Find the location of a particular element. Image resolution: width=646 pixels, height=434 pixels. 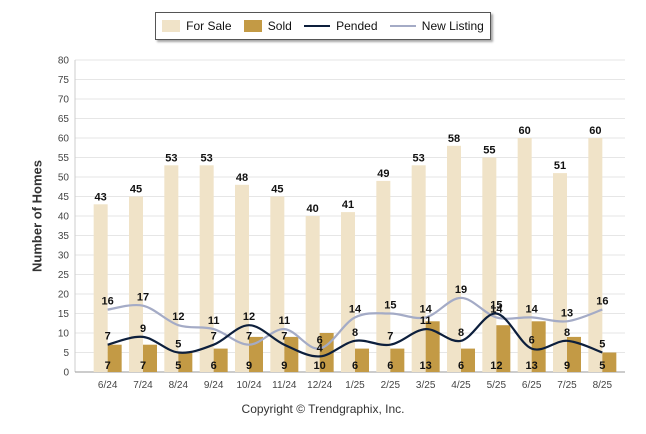

x-tick-label: 6/25 is located at coordinates (532, 385).